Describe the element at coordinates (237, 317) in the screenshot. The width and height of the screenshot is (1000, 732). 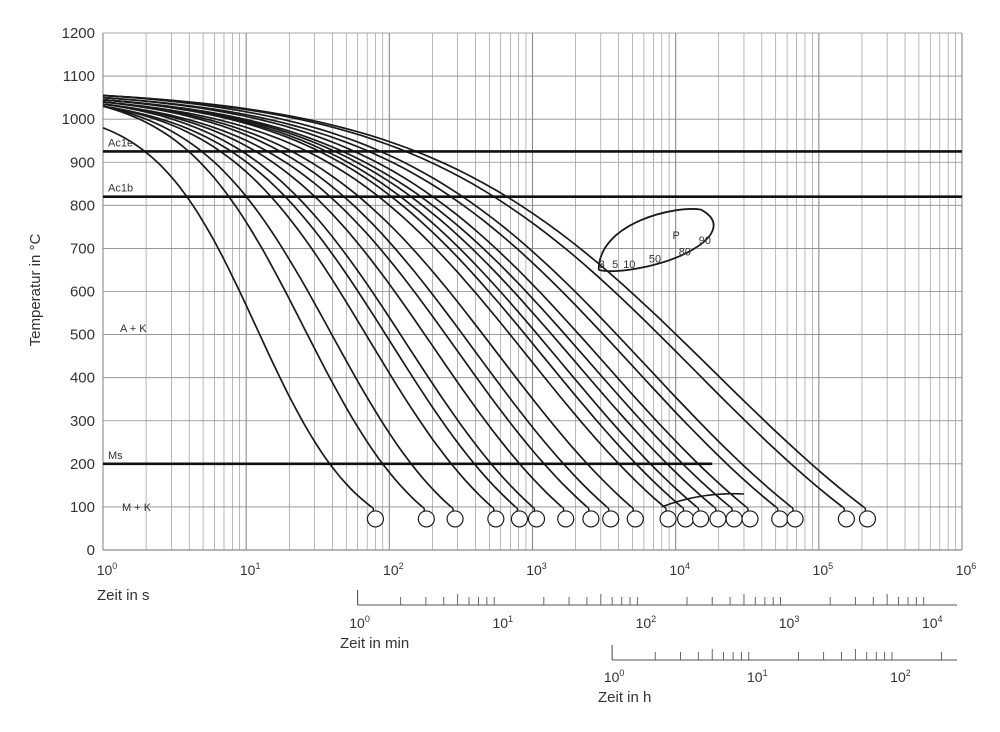
I see `cooling-curve` at that location.